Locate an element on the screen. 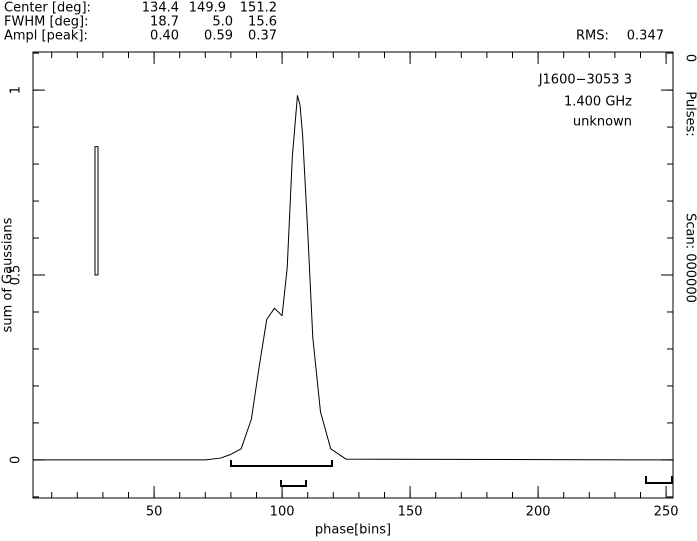 Image resolution: width=697 pixels, height=541 pixels. side-text: Pulses: is located at coordinates (690, 113).